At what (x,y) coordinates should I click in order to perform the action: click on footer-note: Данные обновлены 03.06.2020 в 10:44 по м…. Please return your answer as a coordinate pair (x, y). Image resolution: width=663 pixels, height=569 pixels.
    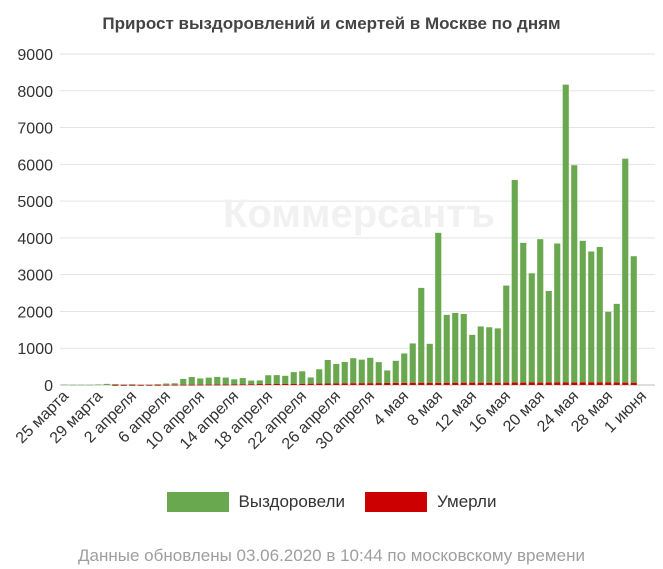
    Looking at the image, I should click on (331, 555).